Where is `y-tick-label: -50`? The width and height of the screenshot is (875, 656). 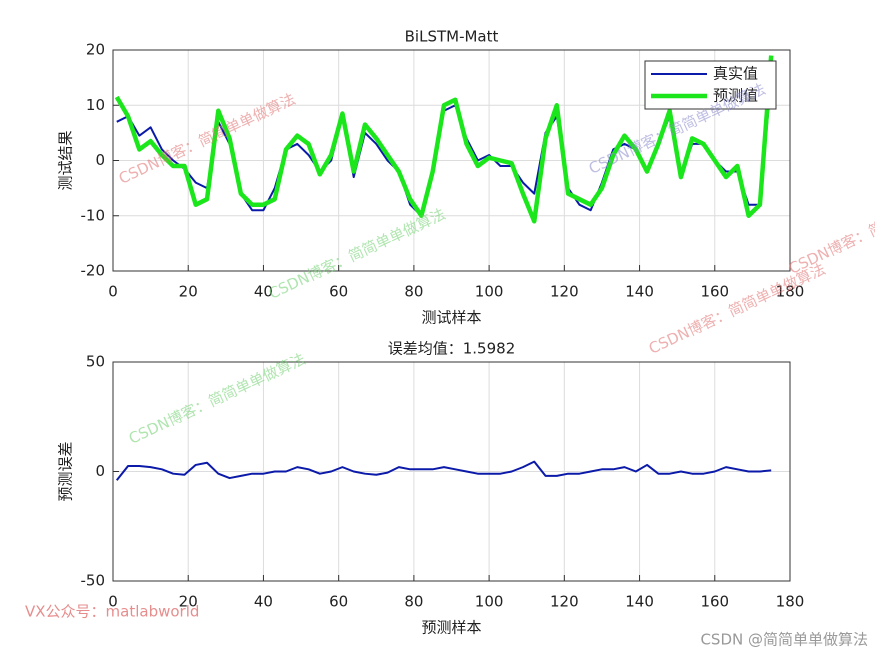 y-tick-label: -50 is located at coordinates (93, 581).